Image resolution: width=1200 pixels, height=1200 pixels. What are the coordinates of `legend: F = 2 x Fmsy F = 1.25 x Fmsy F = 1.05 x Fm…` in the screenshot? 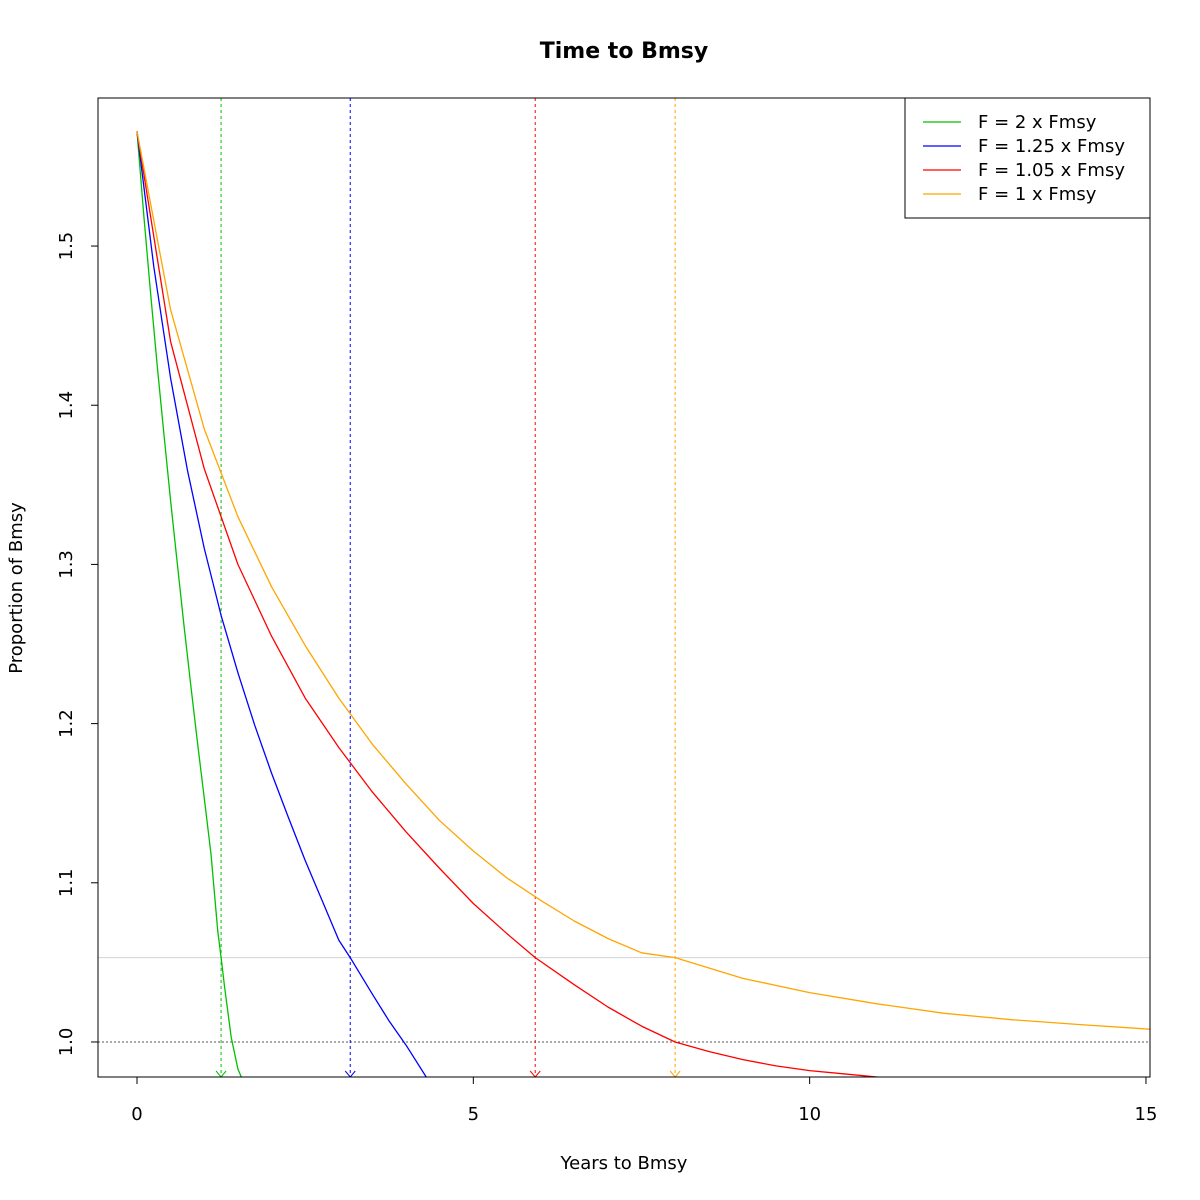 It's located at (1027, 158).